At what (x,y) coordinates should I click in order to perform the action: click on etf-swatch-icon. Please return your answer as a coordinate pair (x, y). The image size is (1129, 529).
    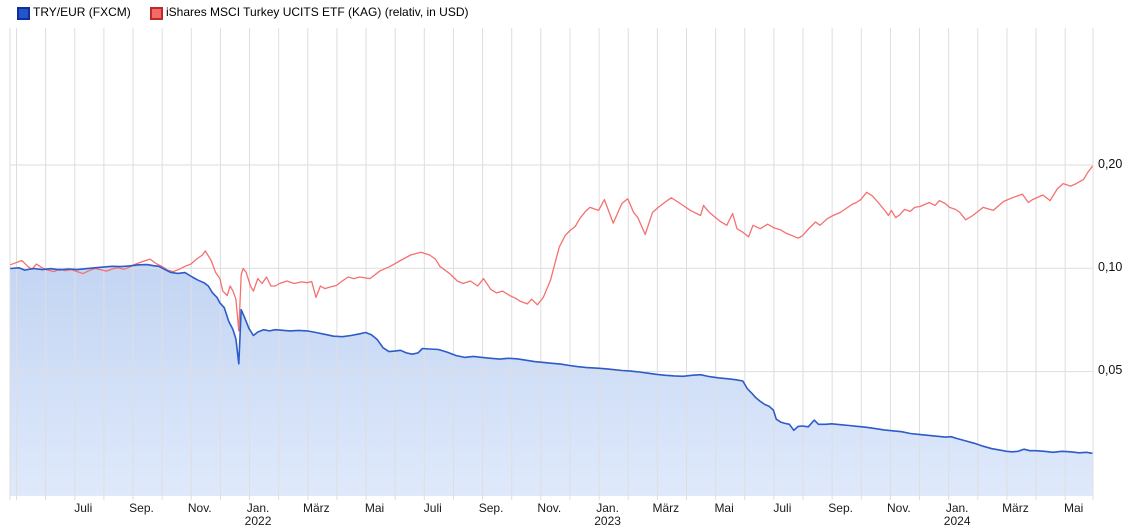
    Looking at the image, I should click on (156, 13).